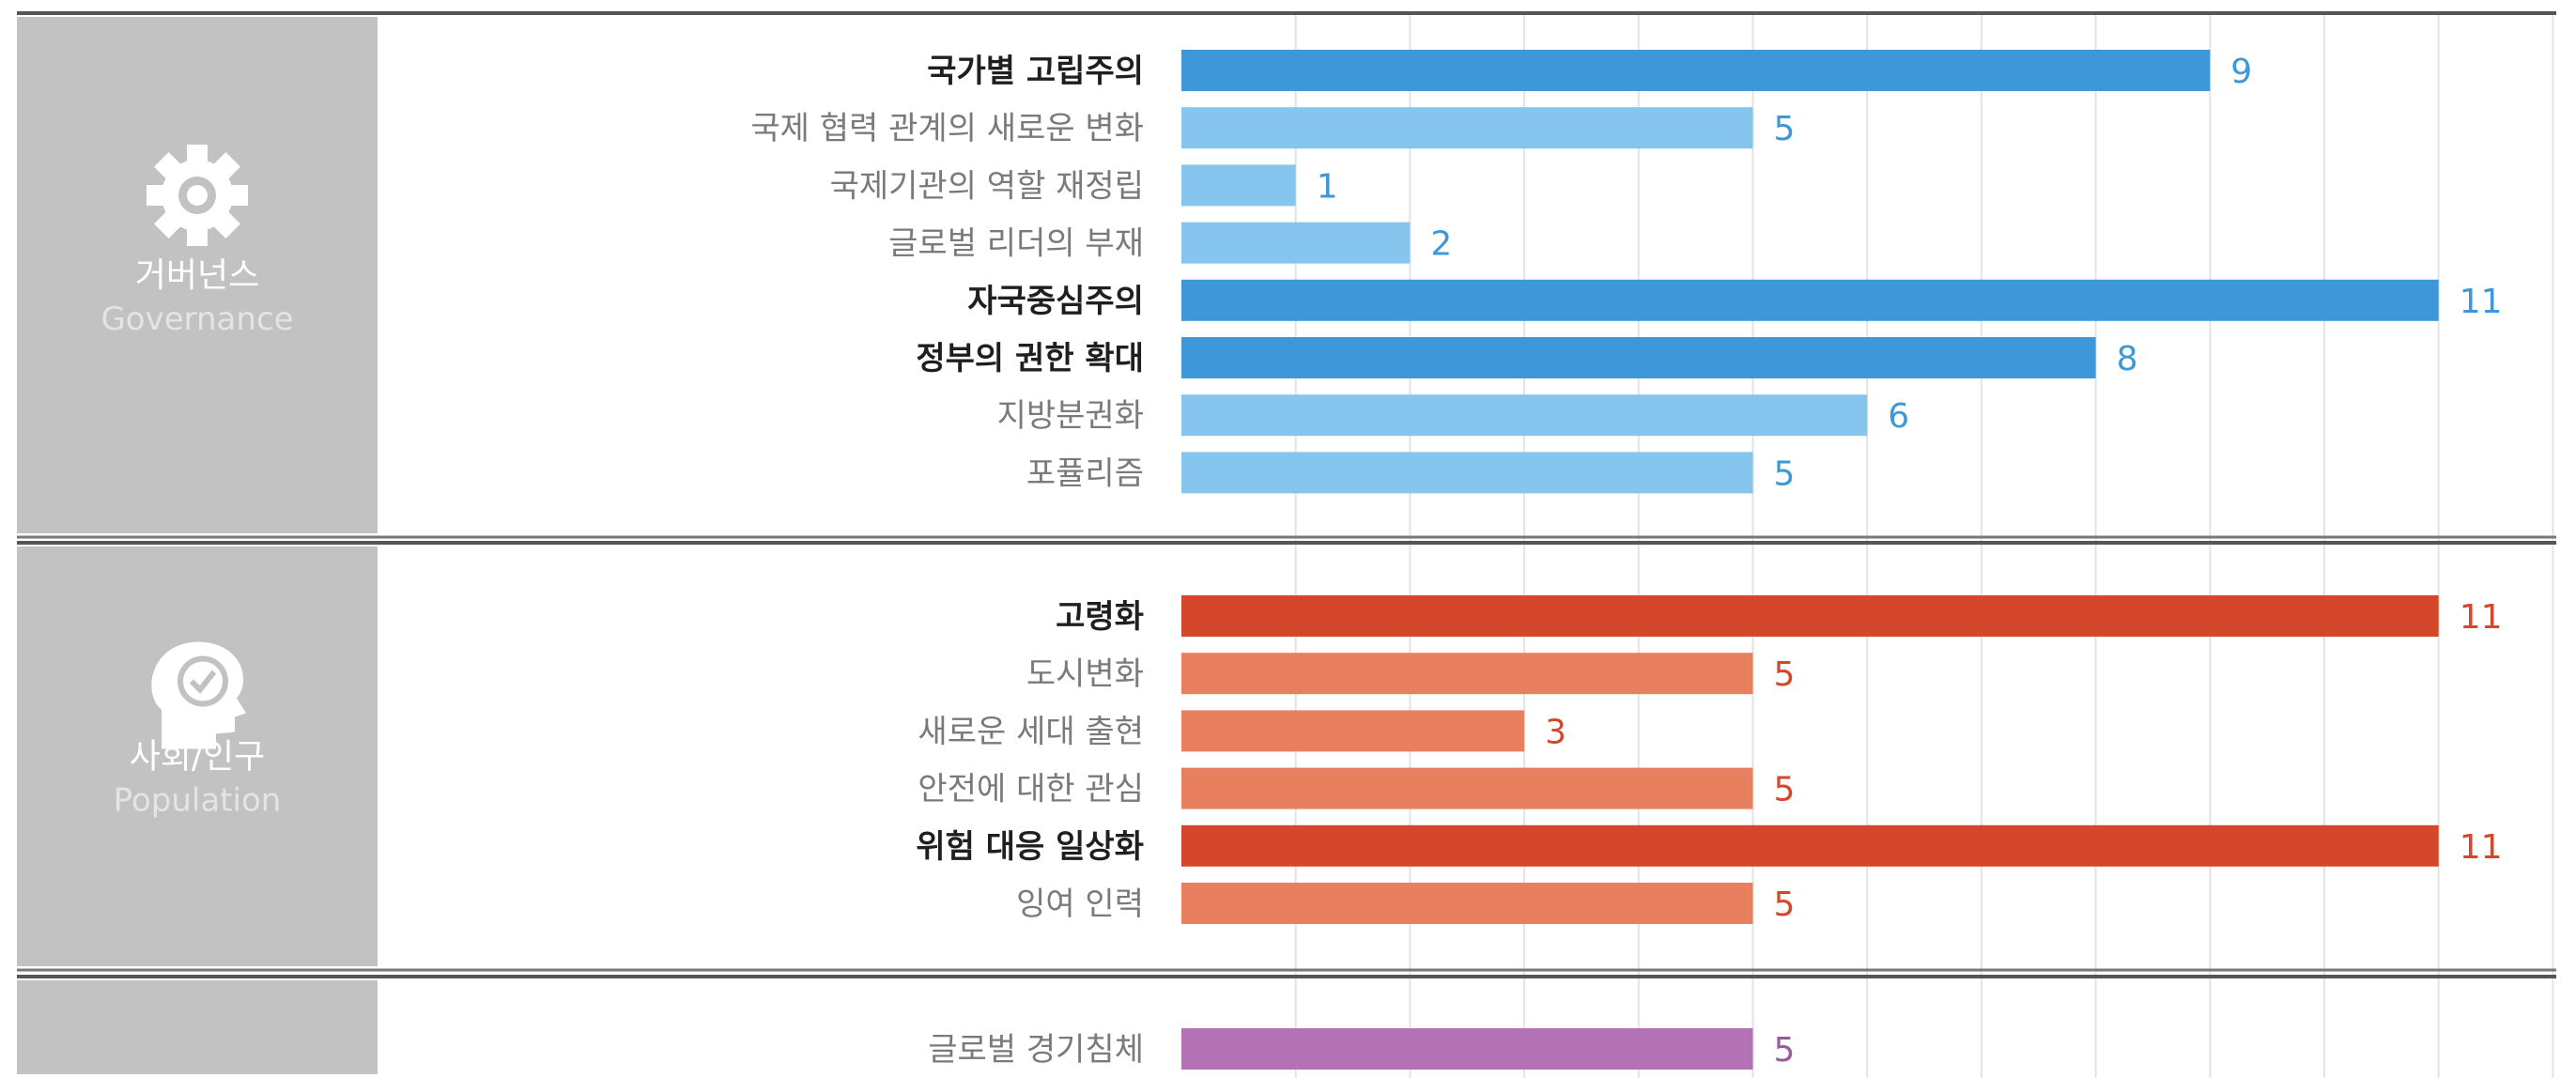 This screenshot has width=2576, height=1078. Describe the element at coordinates (1055, 301) in the screenshot. I see `bar-label: 자국중심주의` at that location.